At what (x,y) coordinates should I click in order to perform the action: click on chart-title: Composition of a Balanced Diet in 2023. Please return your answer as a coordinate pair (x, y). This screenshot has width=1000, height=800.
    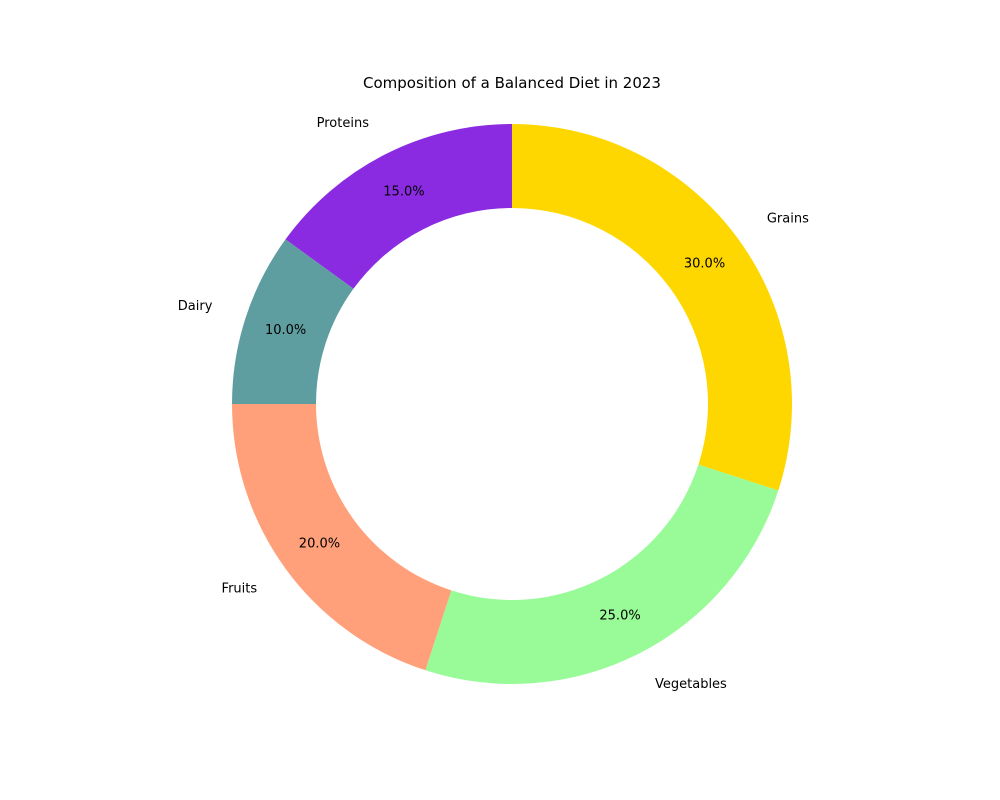
    Looking at the image, I should click on (512, 83).